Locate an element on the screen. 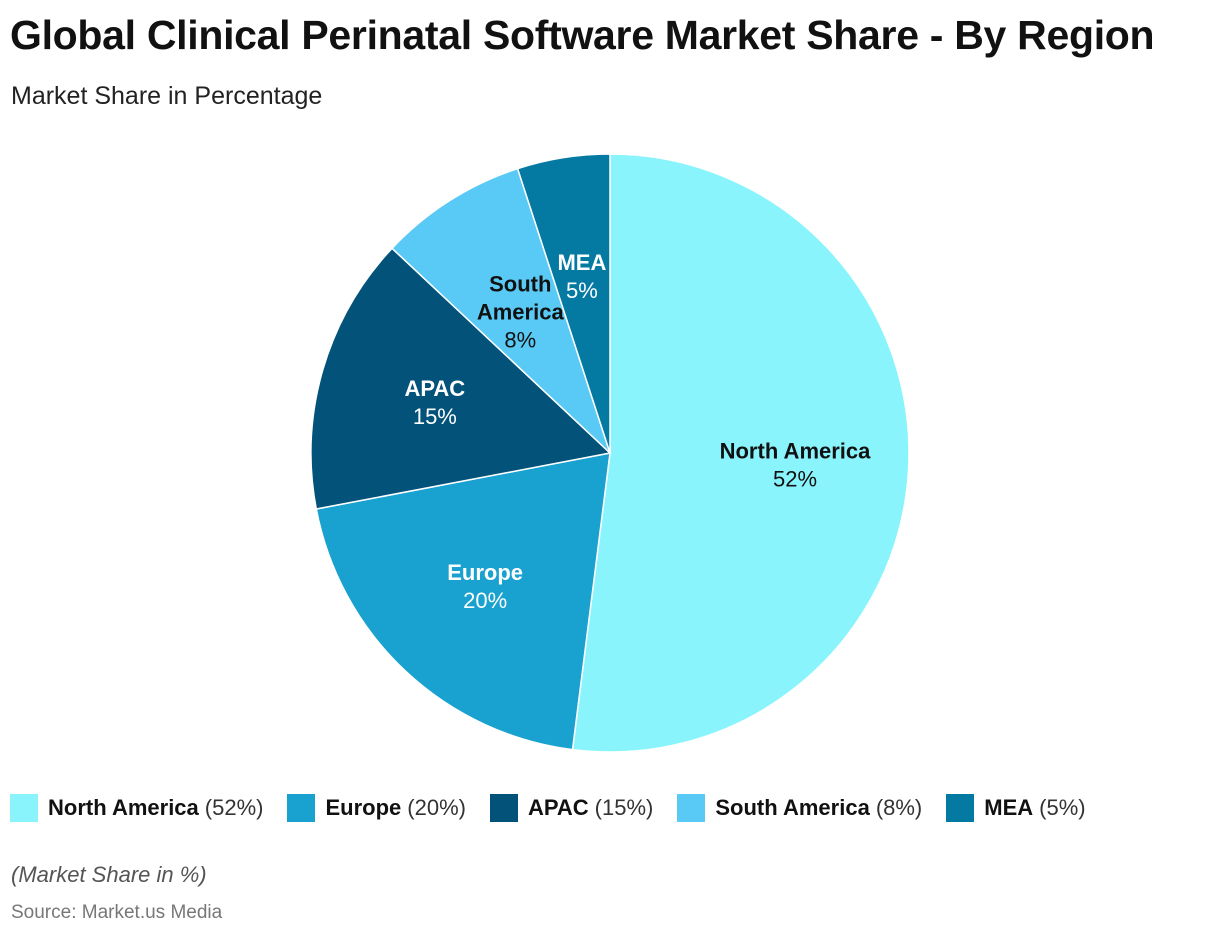 The height and width of the screenshot is (936, 1220). pie-slice-mea is located at coordinates (563, 303).